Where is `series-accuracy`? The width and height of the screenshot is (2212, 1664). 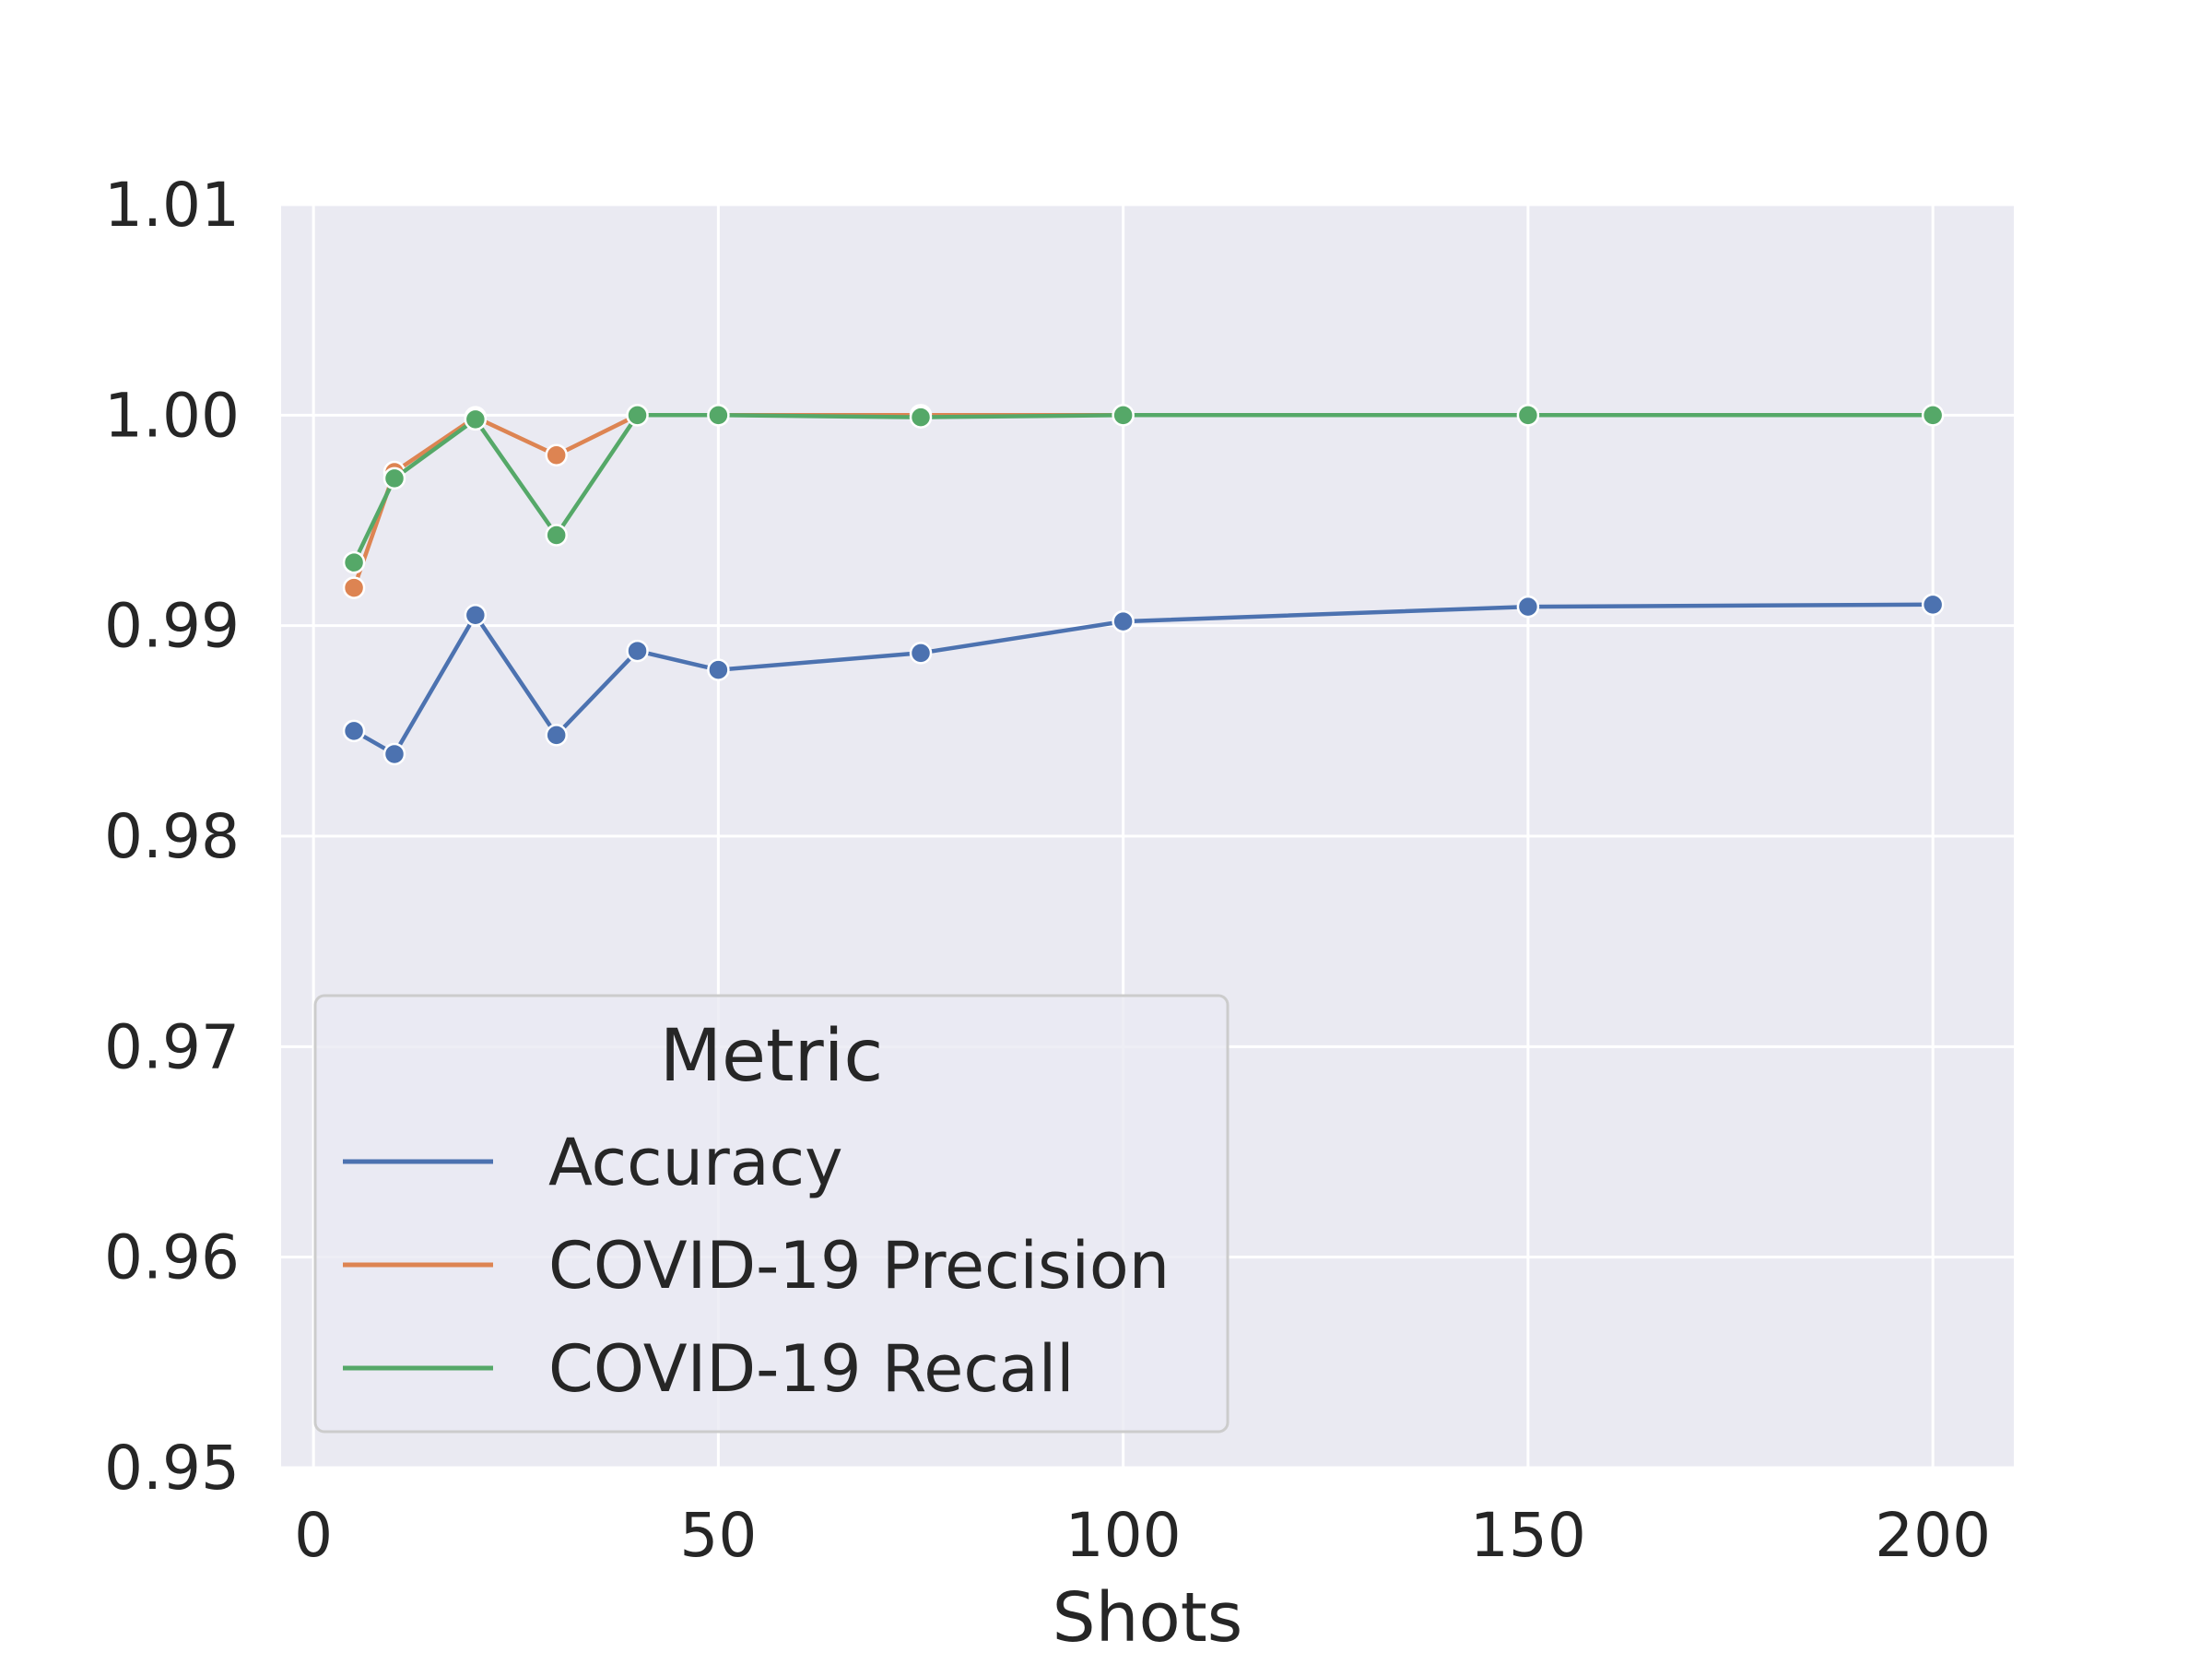
series-accuracy is located at coordinates (1143, 679).